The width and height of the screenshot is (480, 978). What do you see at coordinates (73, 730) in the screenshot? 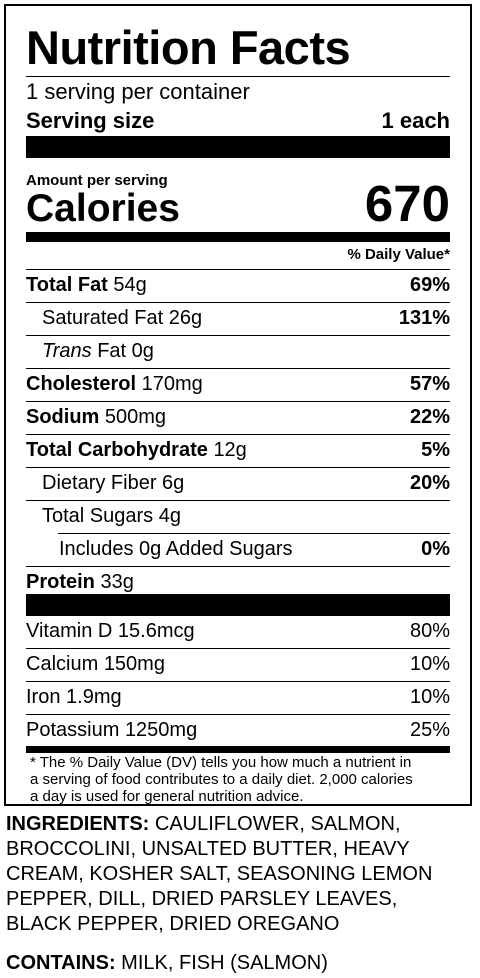
I see `vitamin-name: Potassium` at bounding box center [73, 730].